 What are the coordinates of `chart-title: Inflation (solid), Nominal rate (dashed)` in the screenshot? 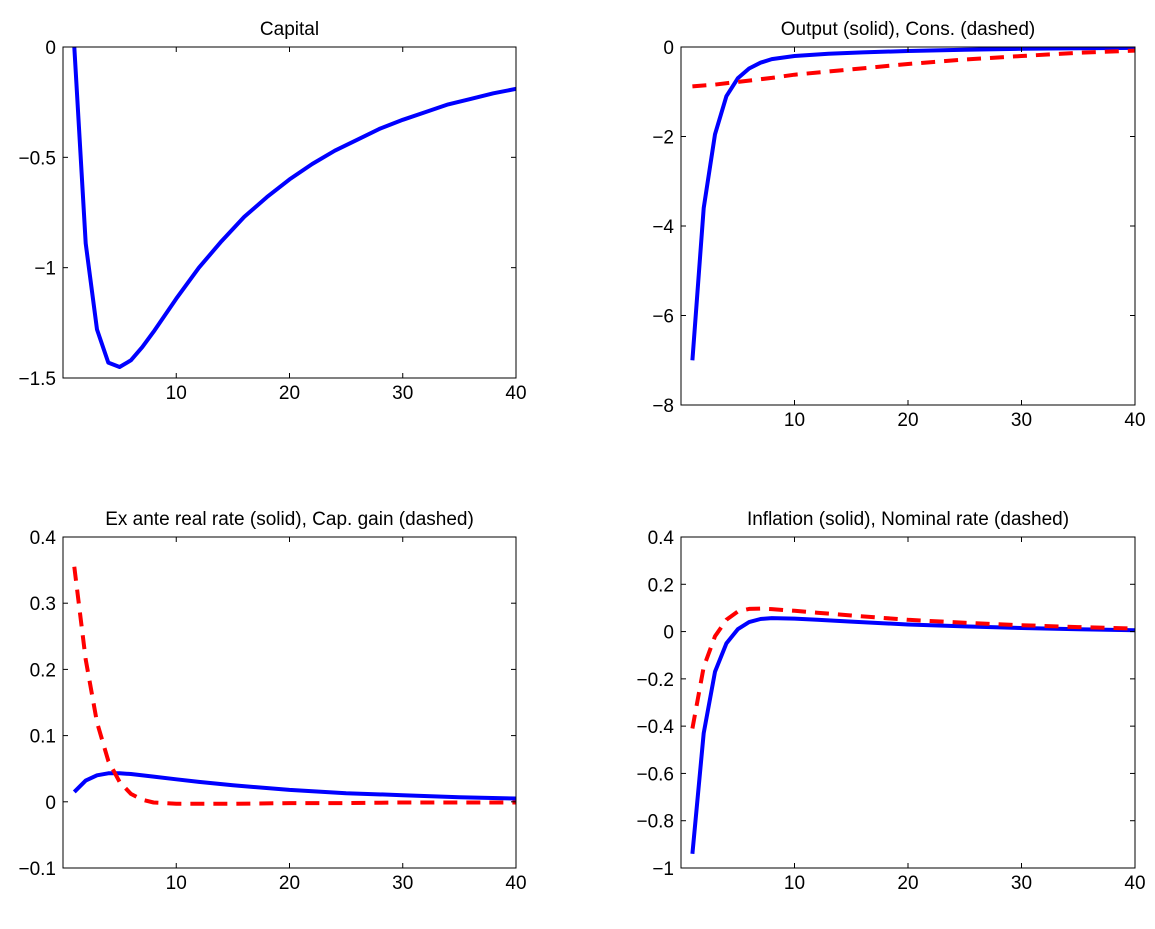 It's located at (908, 519).